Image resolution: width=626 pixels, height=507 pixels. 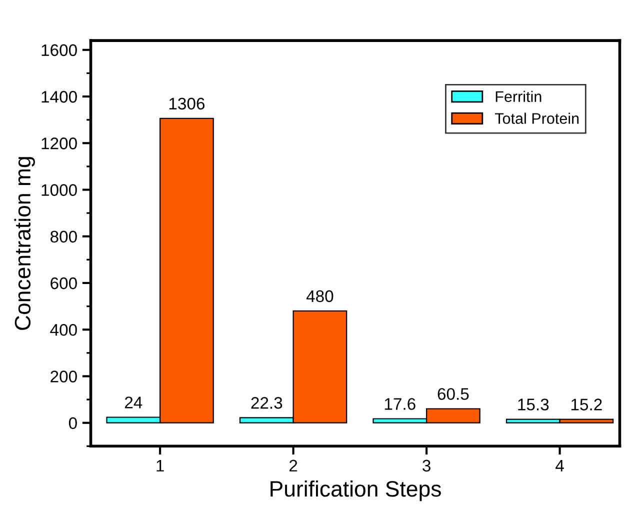 What do you see at coordinates (355, 491) in the screenshot?
I see `x-axis-title: Purification Steps` at bounding box center [355, 491].